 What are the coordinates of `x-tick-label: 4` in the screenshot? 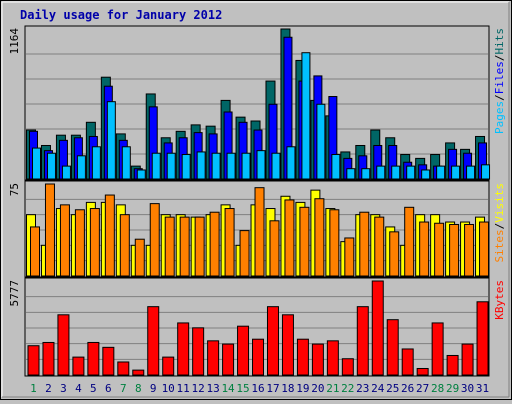 It's located at (78, 388).